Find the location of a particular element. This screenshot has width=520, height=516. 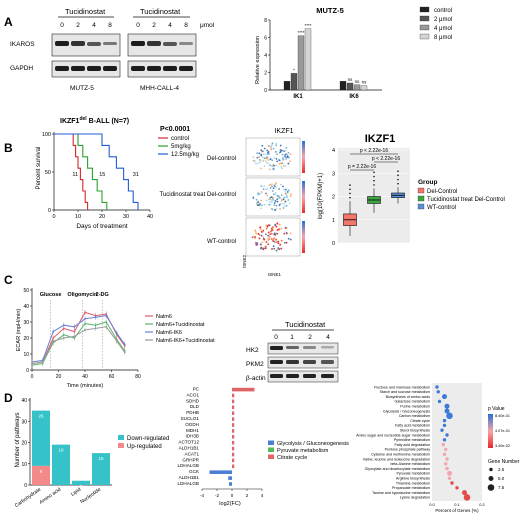

km-xtick-label: 30 is located at coordinates (126, 217).